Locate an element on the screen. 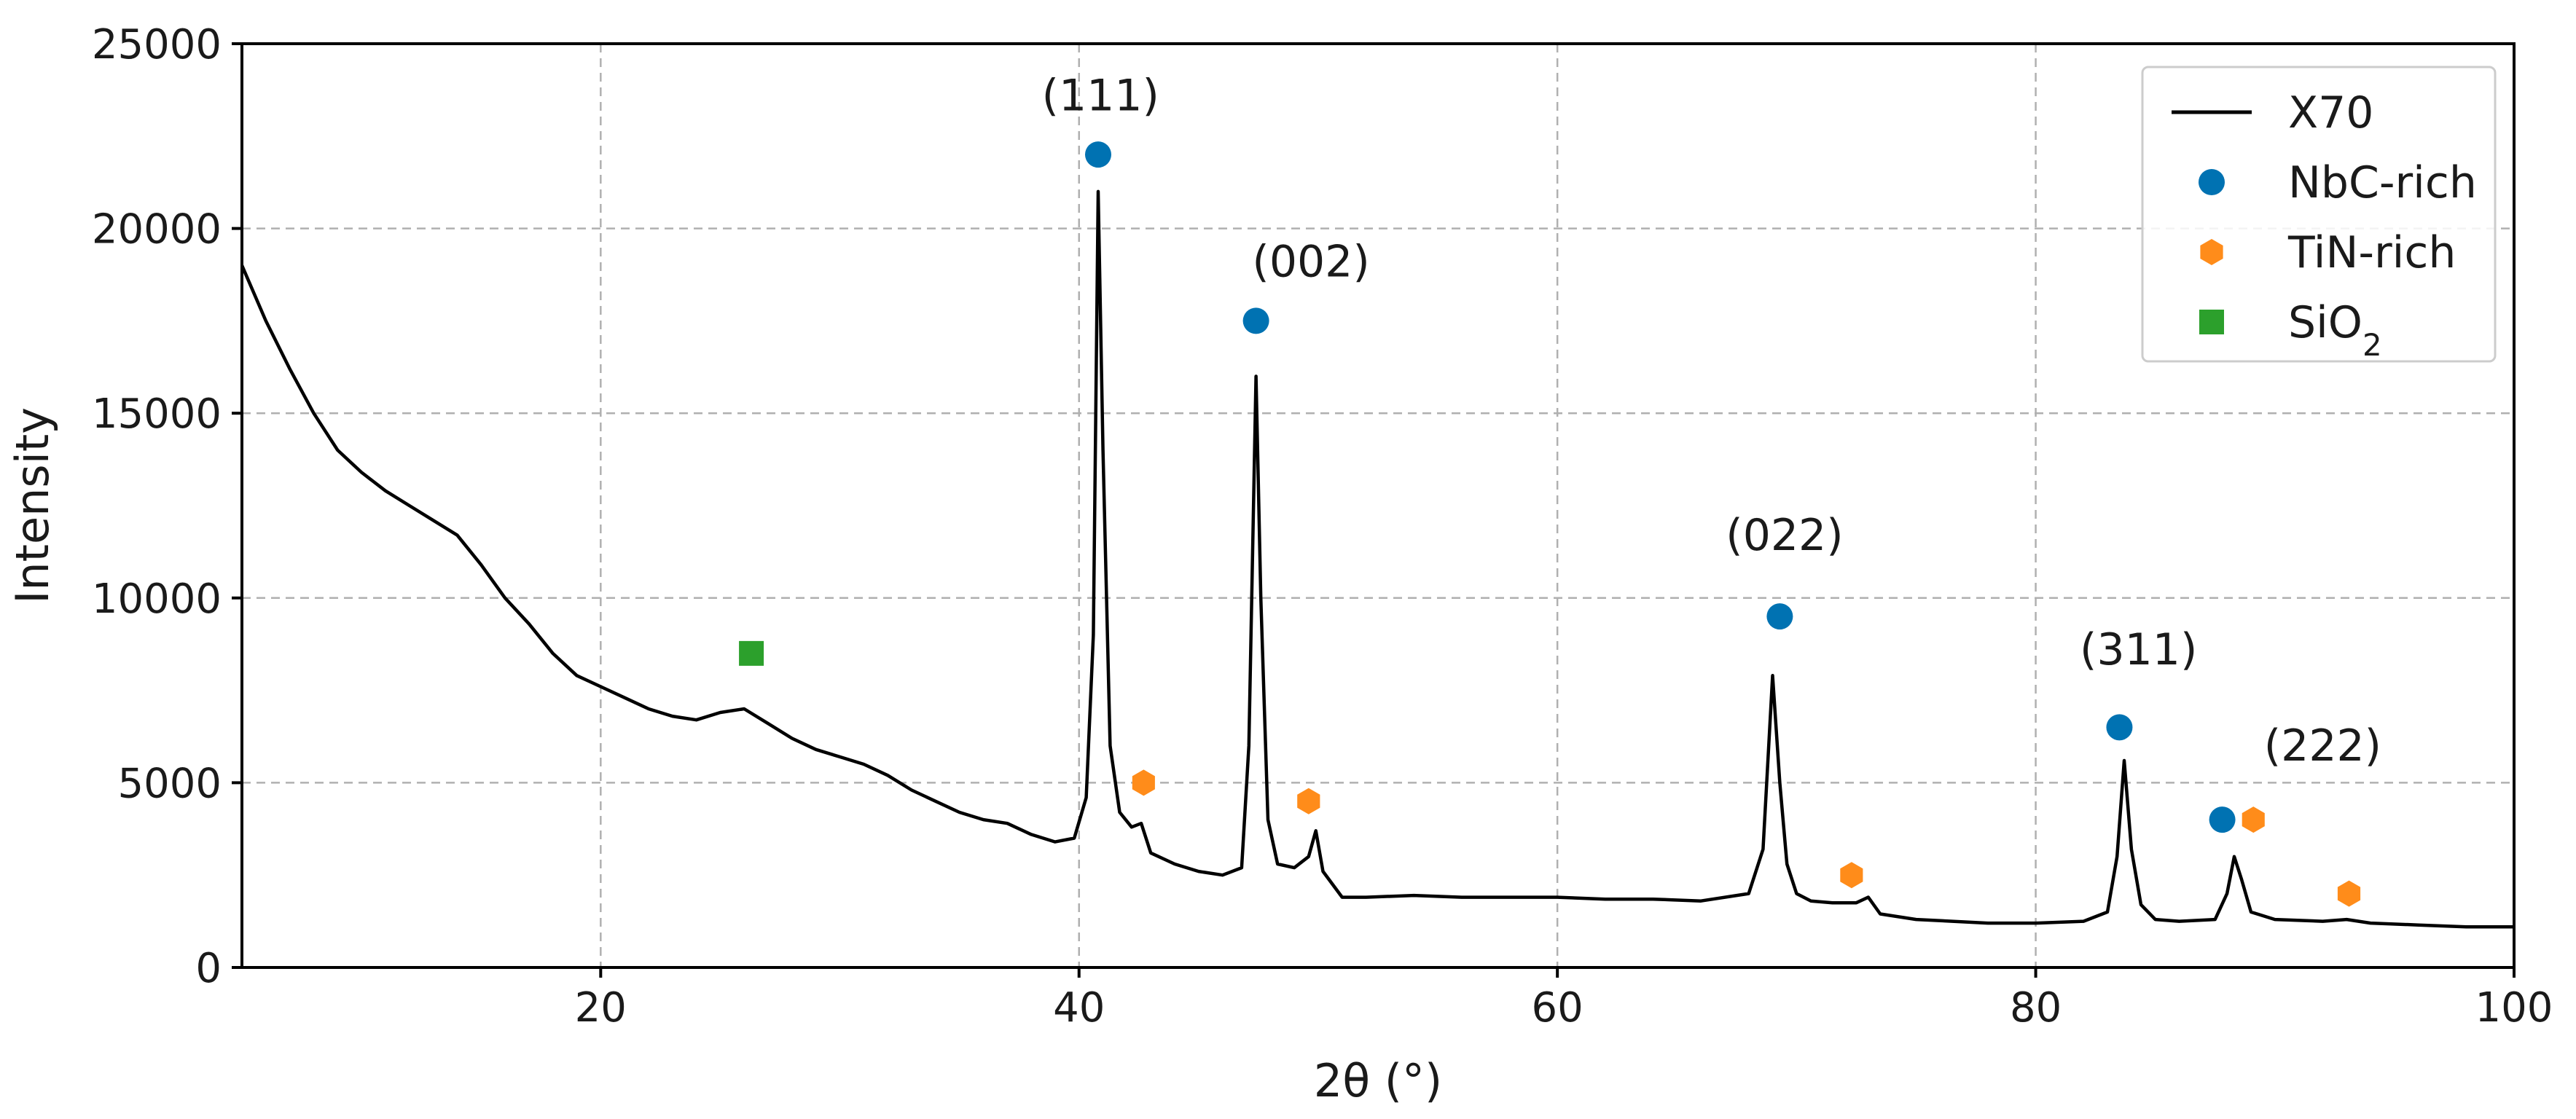 The width and height of the screenshot is (2576, 1119). peak-label: (222) is located at coordinates (2322, 746).